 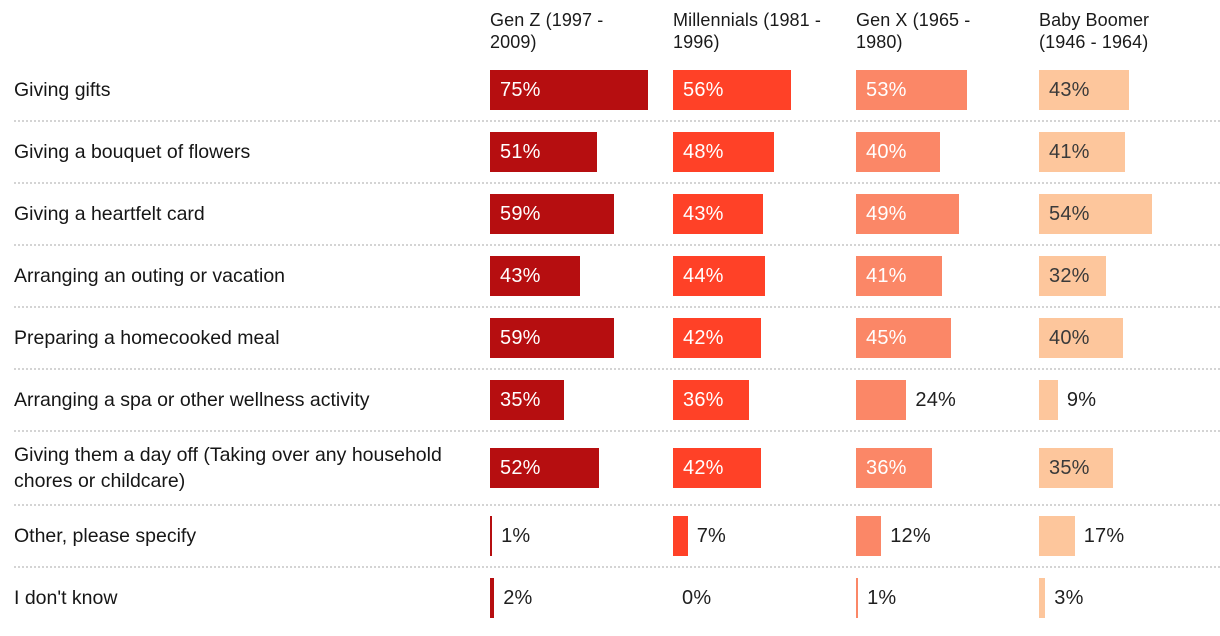 I want to click on bar-value-label: 75%, so click(x=520, y=89).